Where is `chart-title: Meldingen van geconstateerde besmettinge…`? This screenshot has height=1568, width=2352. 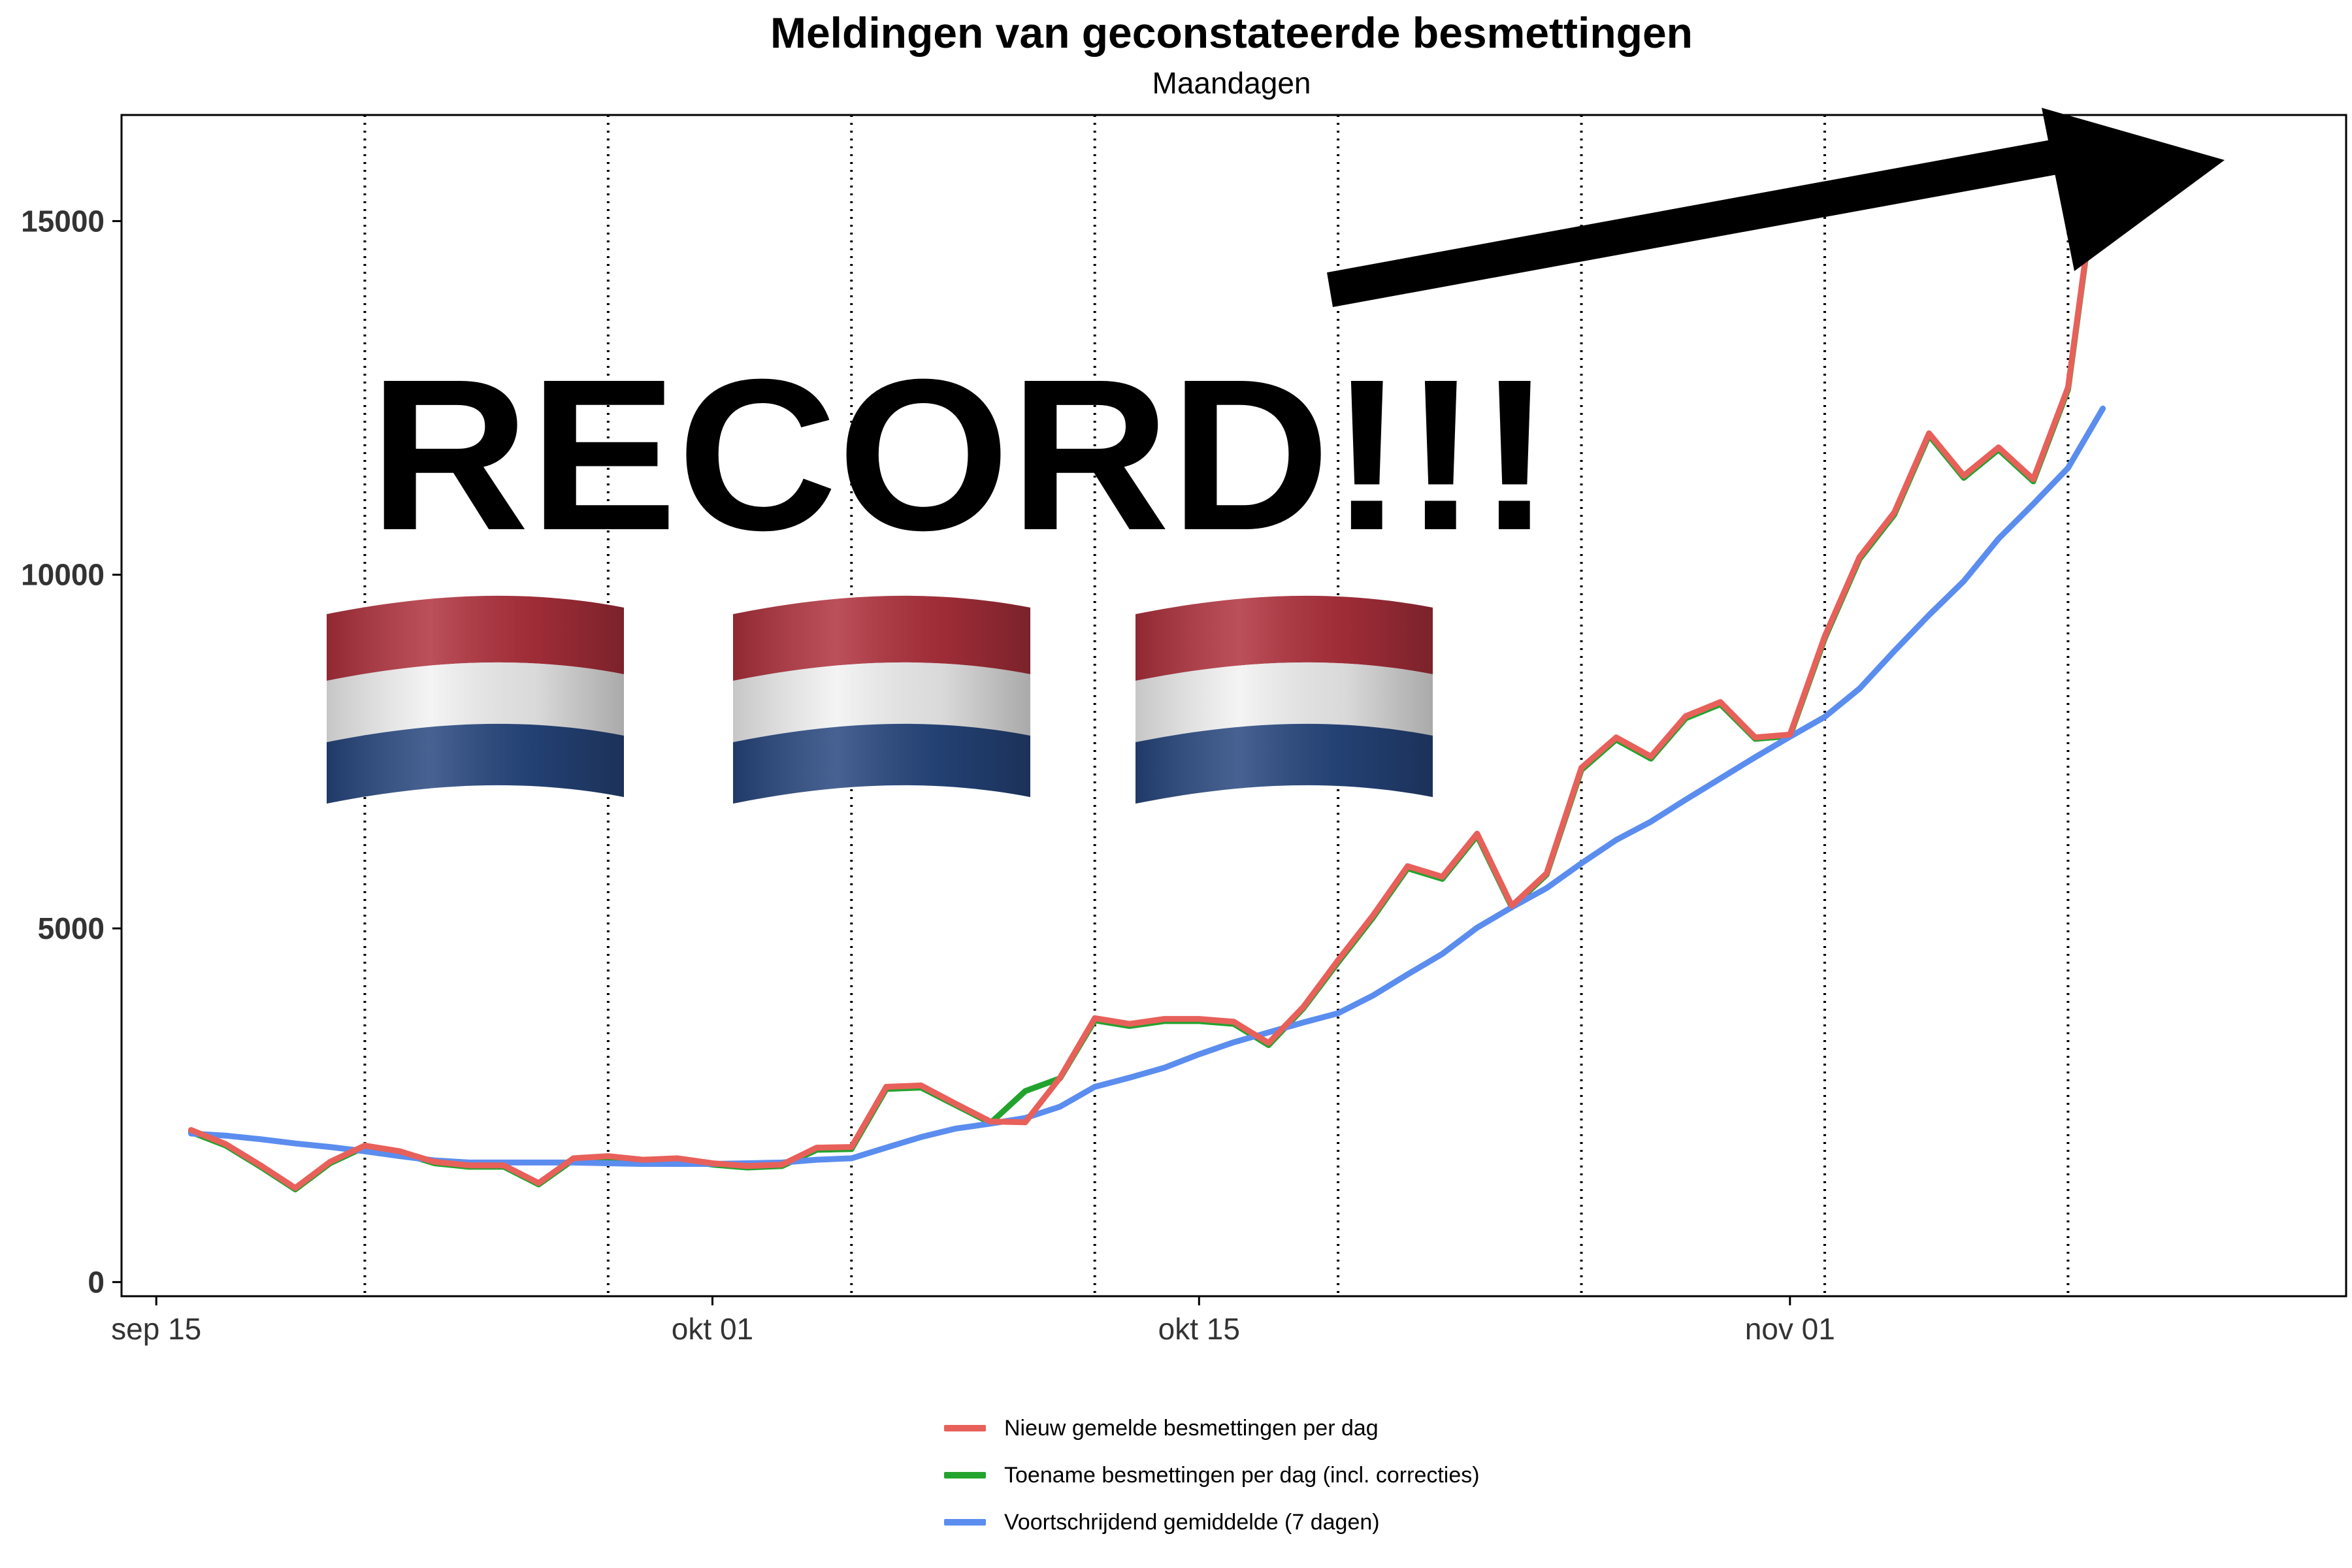
chart-title: Meldingen van geconstateerde besmettinge… is located at coordinates (1231, 32).